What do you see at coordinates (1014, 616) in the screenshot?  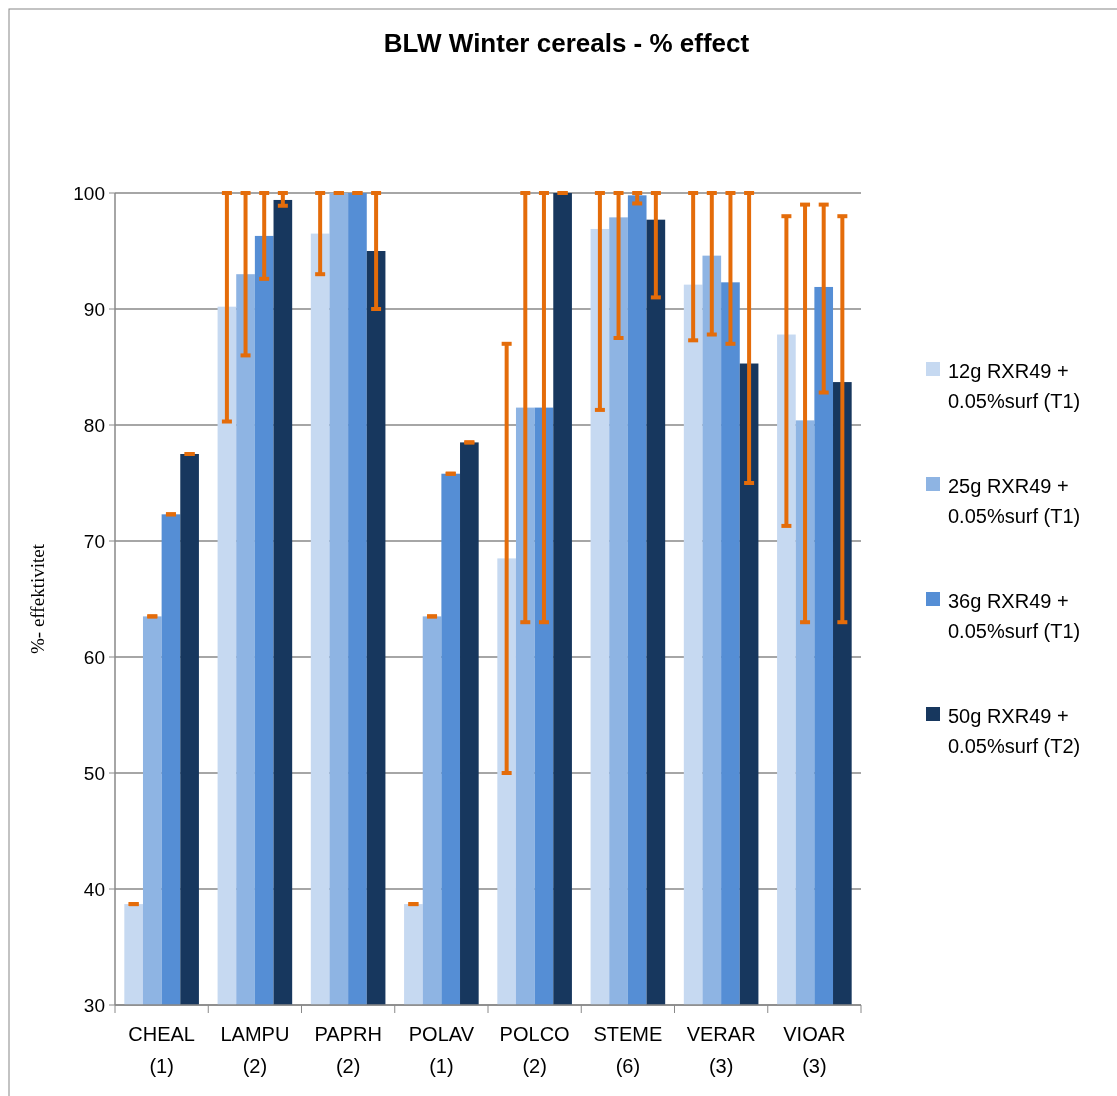 I see `legend-label: 36g RXR49 + 0.05%surf (T1)` at bounding box center [1014, 616].